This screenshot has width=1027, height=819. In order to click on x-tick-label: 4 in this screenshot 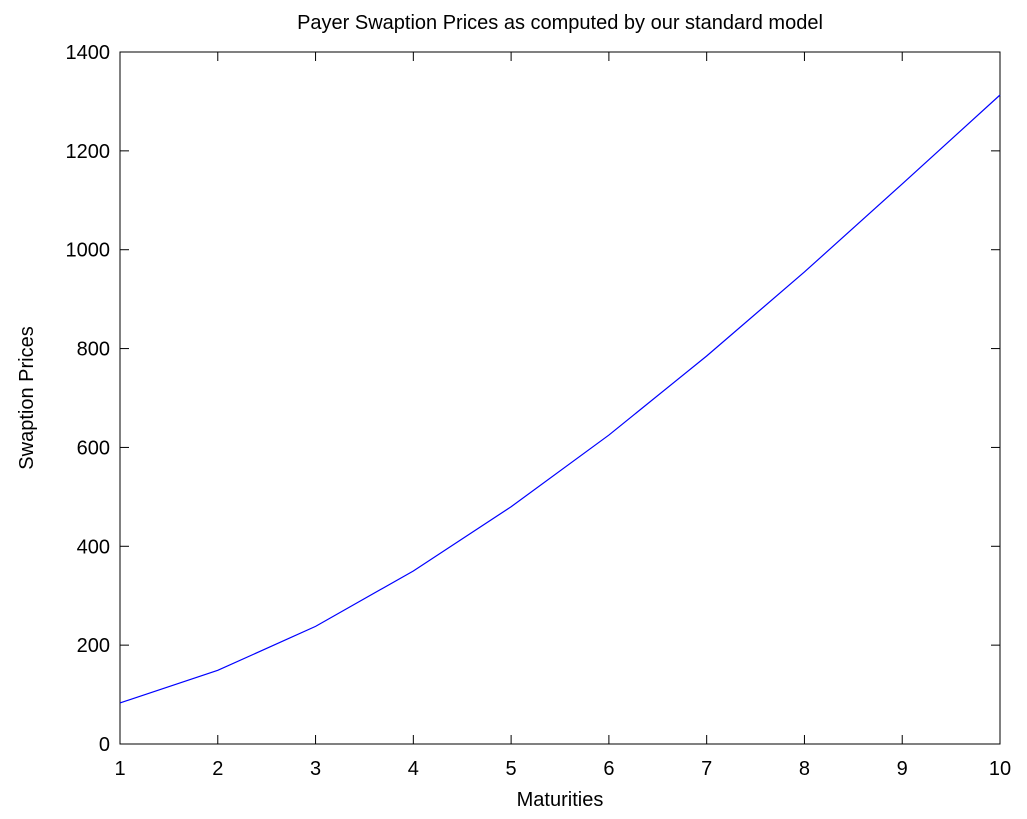, I will do `click(413, 769)`.